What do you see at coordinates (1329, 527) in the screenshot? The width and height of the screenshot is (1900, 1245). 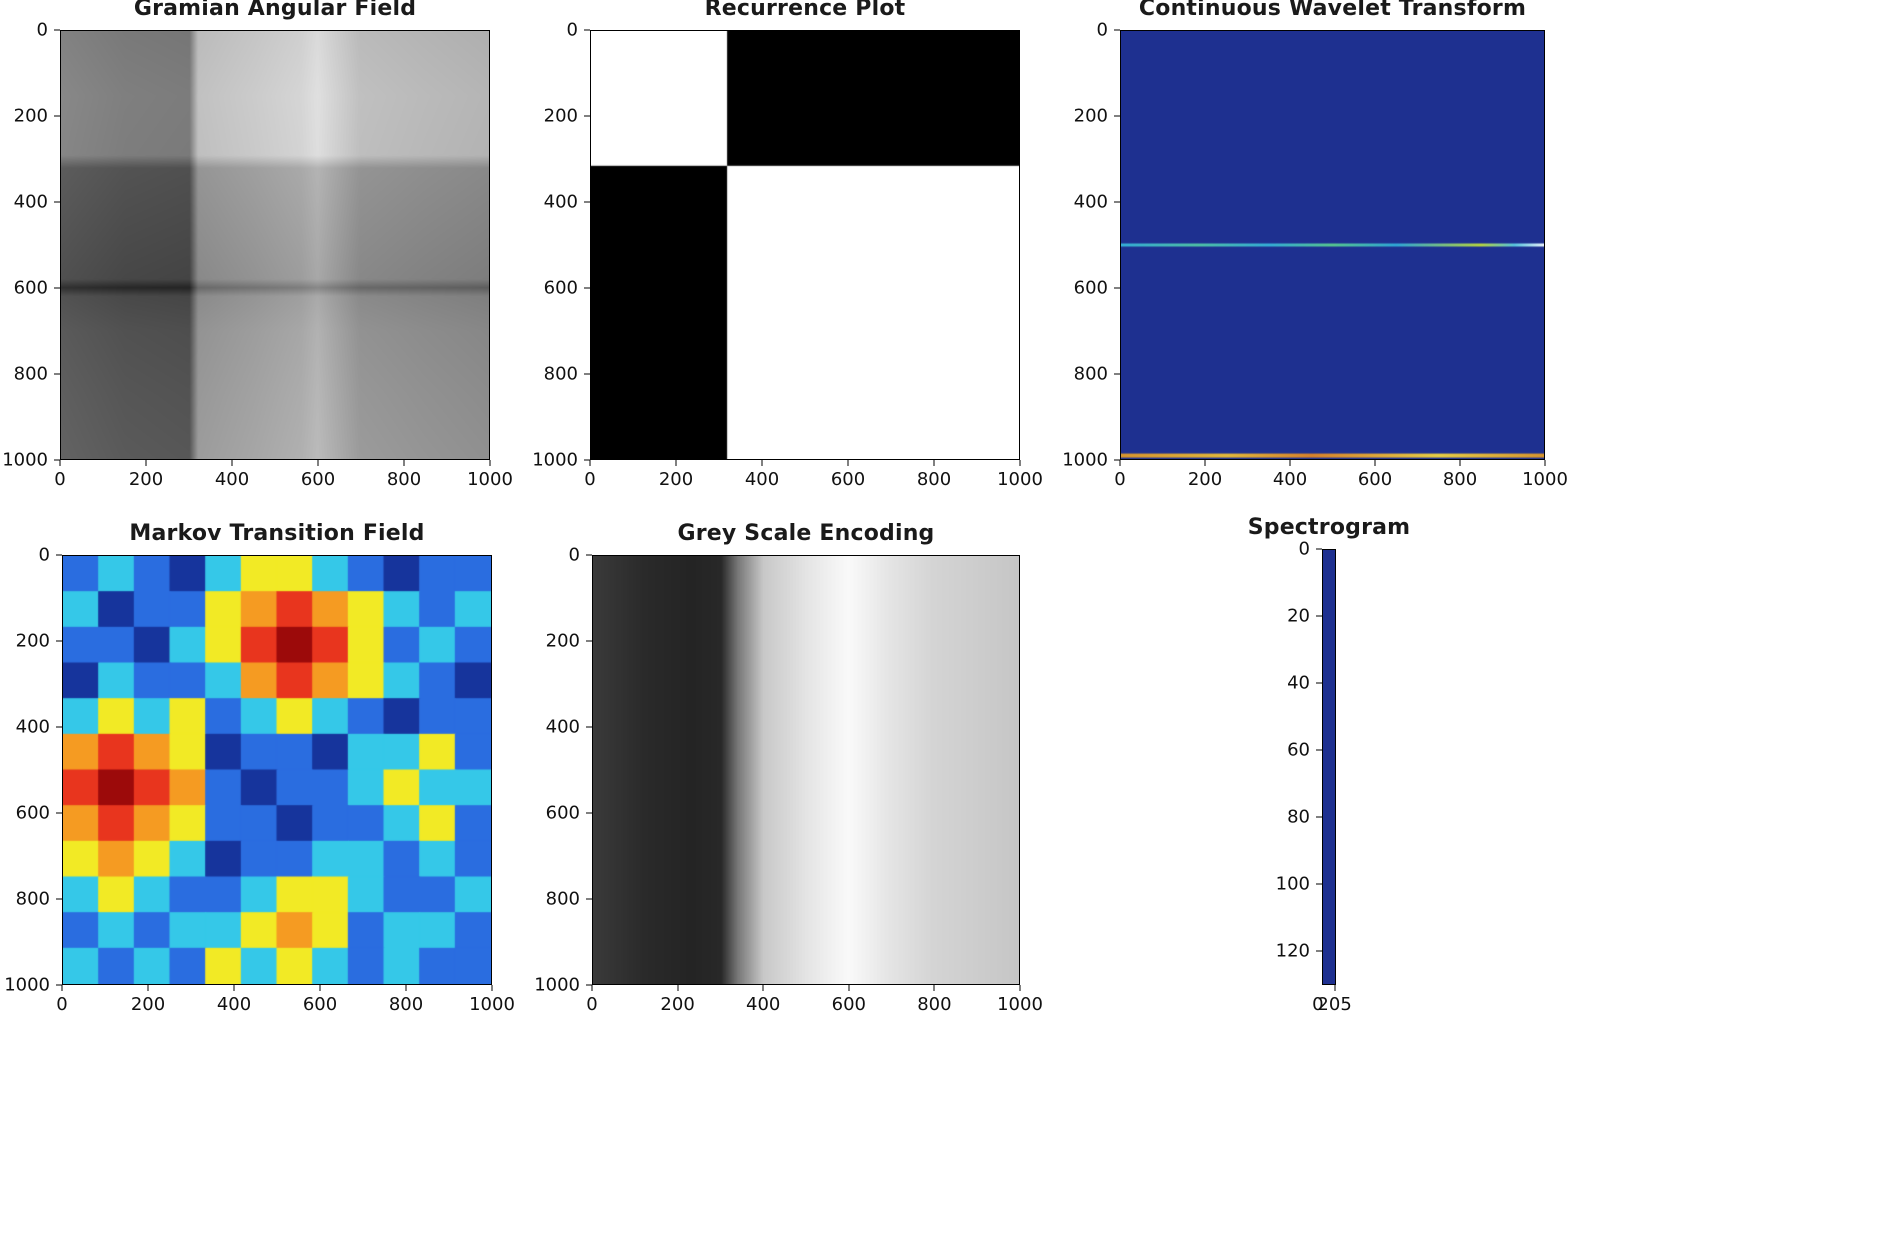 I see `chart-title: Spectrogram` at bounding box center [1329, 527].